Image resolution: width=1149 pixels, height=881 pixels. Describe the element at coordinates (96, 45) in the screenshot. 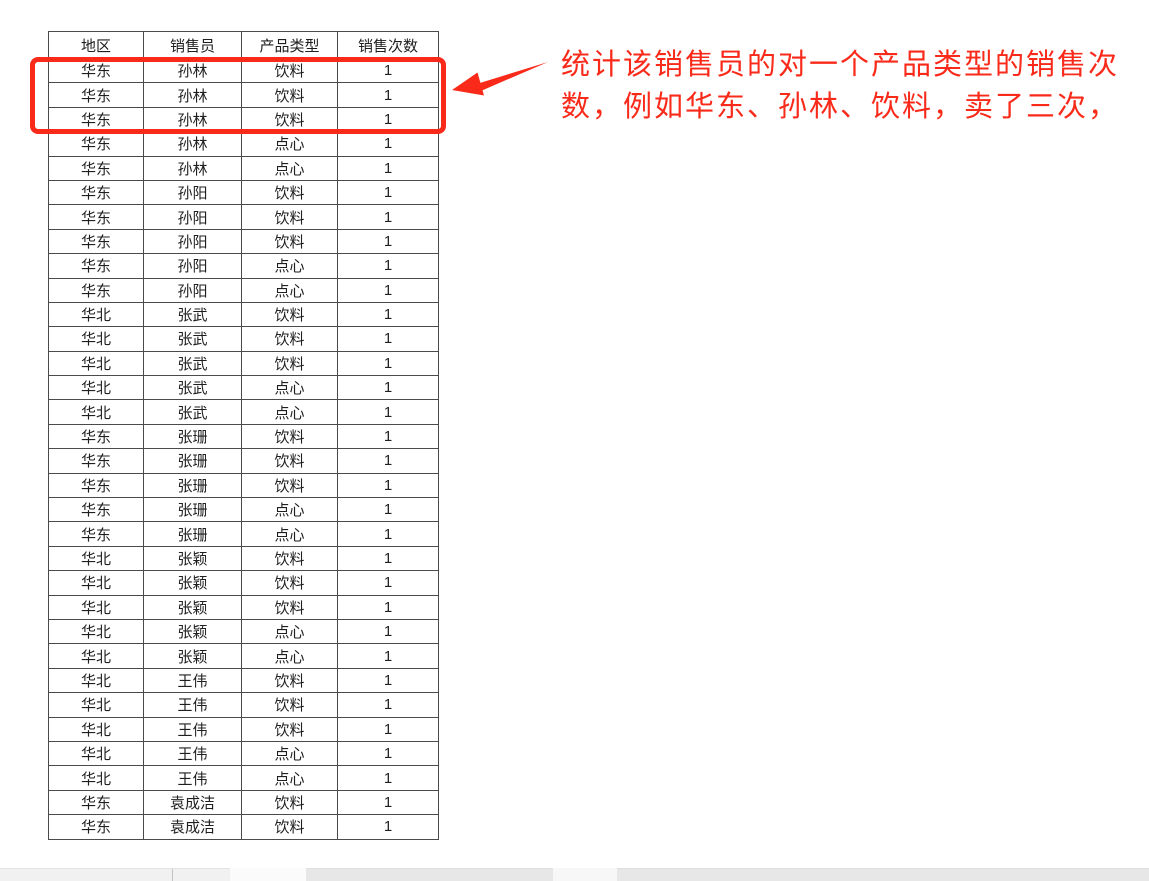

I see `column-header-region: 地区` at that location.